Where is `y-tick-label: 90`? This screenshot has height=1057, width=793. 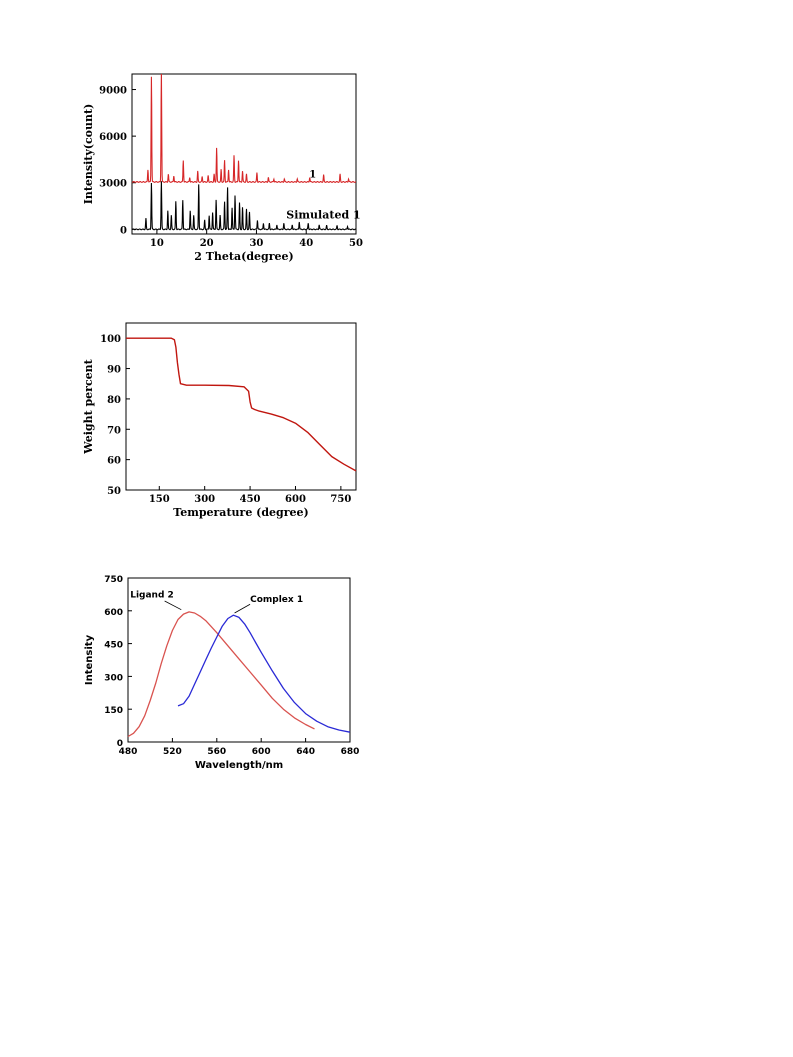 y-tick-label: 90 is located at coordinates (114, 370).